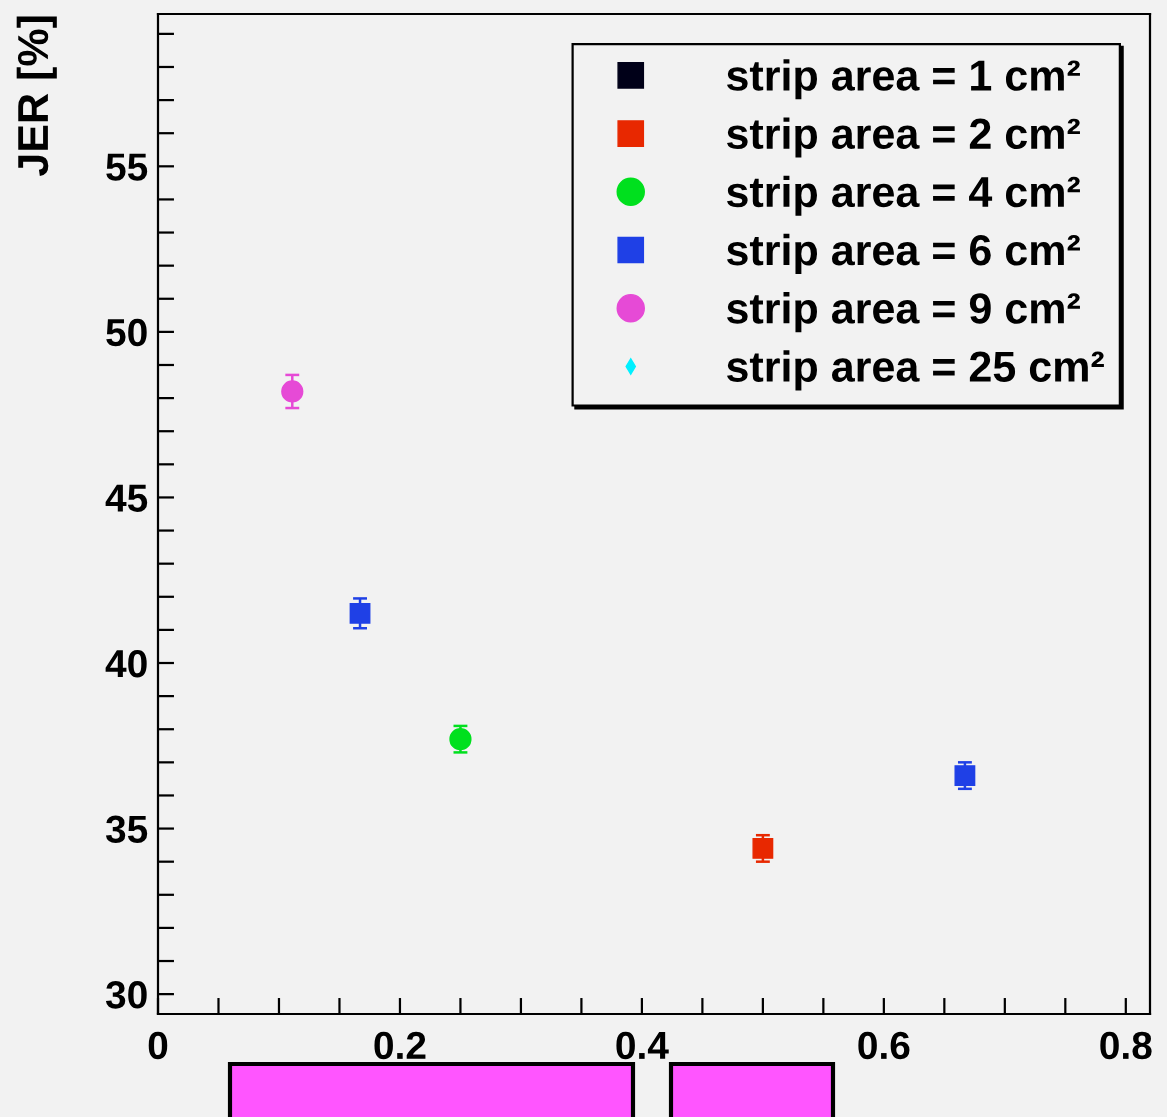  I want to click on x-tick-label: 0, so click(158, 1045).